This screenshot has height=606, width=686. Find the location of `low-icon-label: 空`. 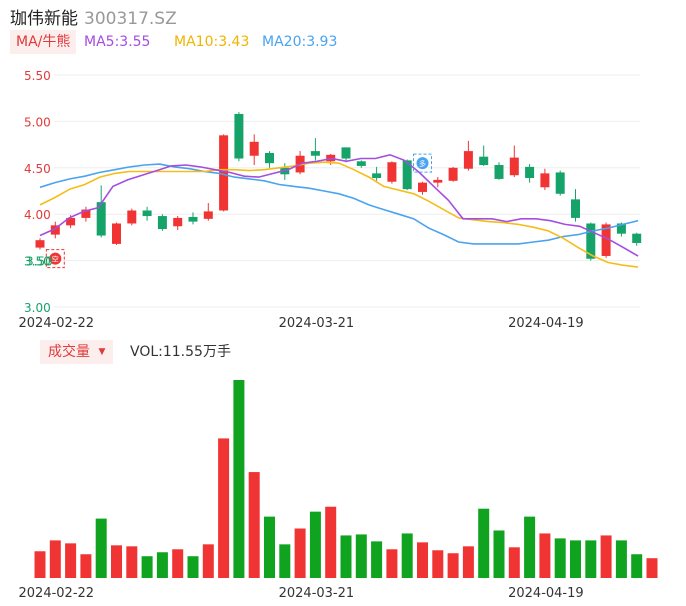

low-icon-label: 空 is located at coordinates (55, 259).